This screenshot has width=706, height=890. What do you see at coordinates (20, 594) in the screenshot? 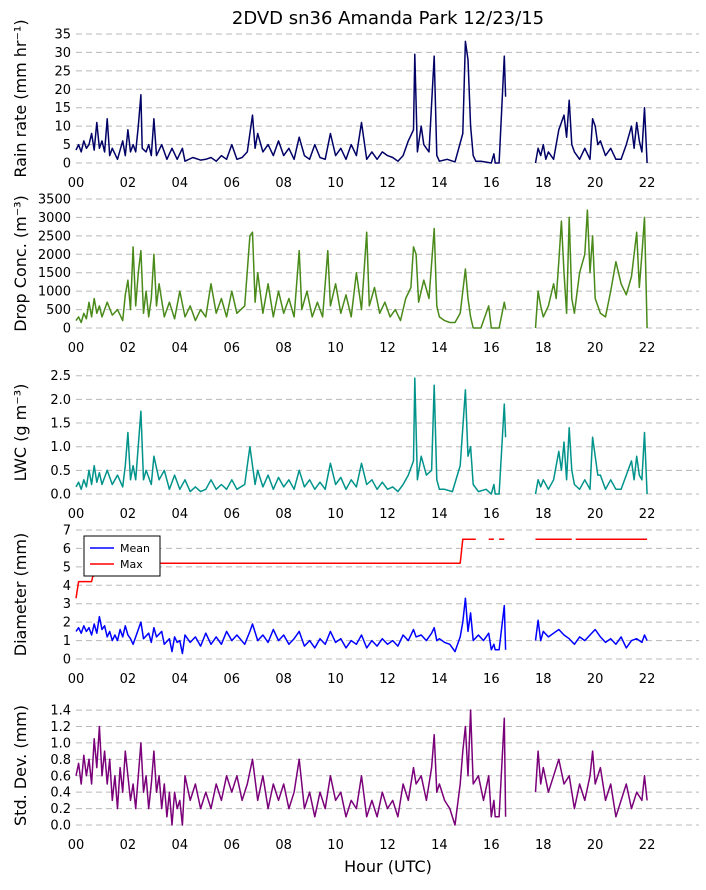
I see `y-axis-label: Diameter (mm)` at bounding box center [20, 594].